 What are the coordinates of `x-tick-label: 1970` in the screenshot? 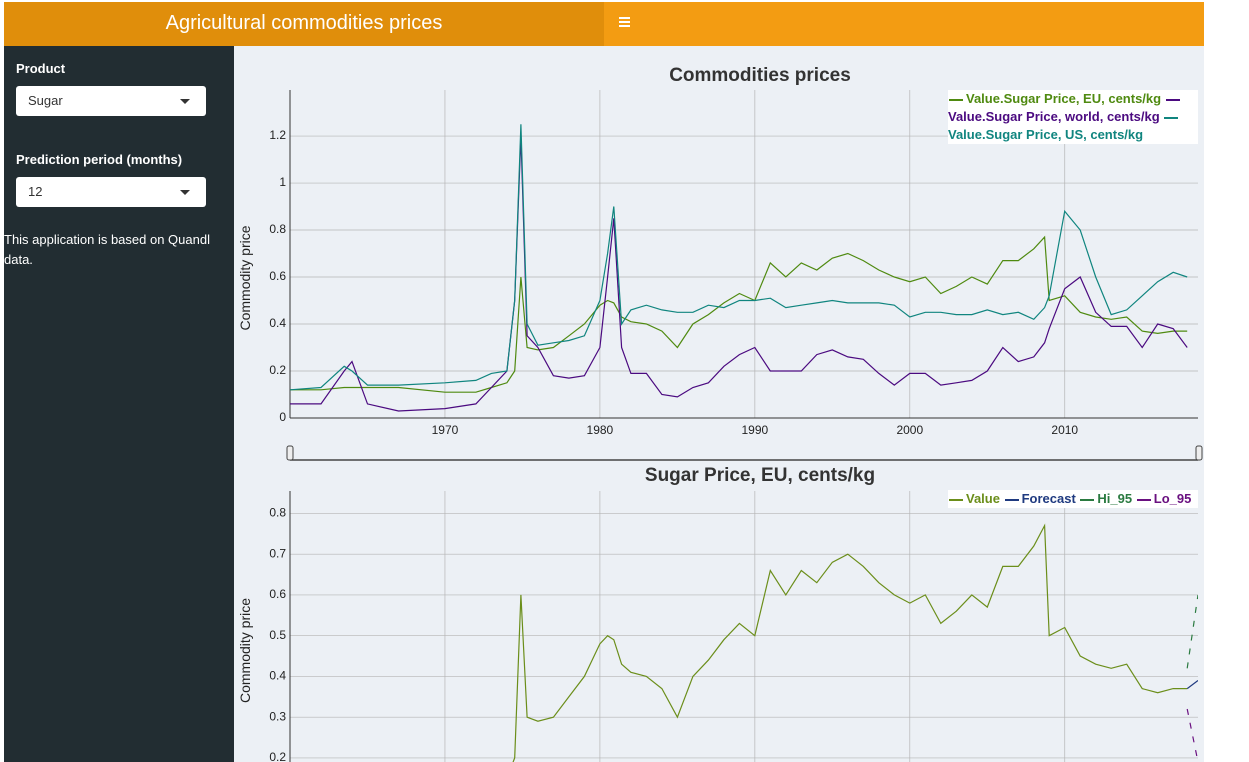 It's located at (445, 430).